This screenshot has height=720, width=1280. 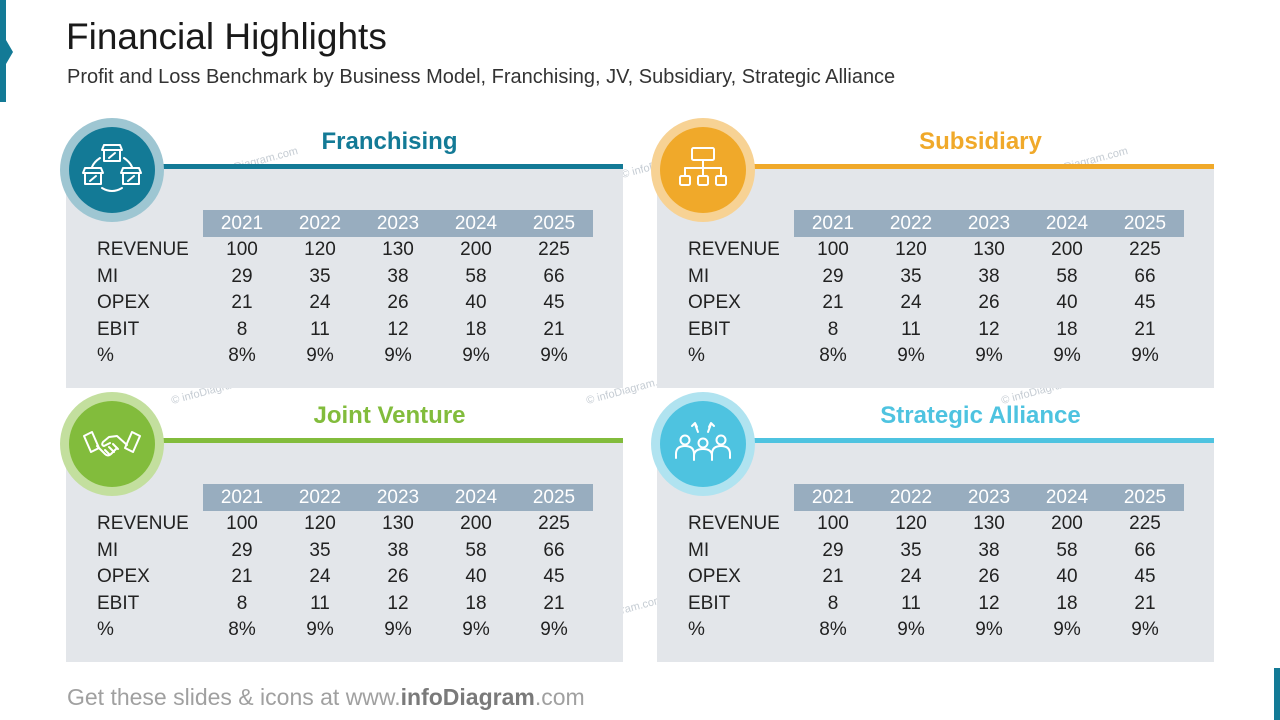 What do you see at coordinates (714, 303) in the screenshot?
I see `row-label: OPEX` at bounding box center [714, 303].